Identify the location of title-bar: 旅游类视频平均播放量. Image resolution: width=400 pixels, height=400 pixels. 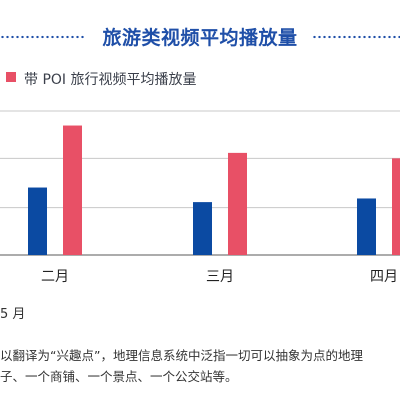
(200, 35).